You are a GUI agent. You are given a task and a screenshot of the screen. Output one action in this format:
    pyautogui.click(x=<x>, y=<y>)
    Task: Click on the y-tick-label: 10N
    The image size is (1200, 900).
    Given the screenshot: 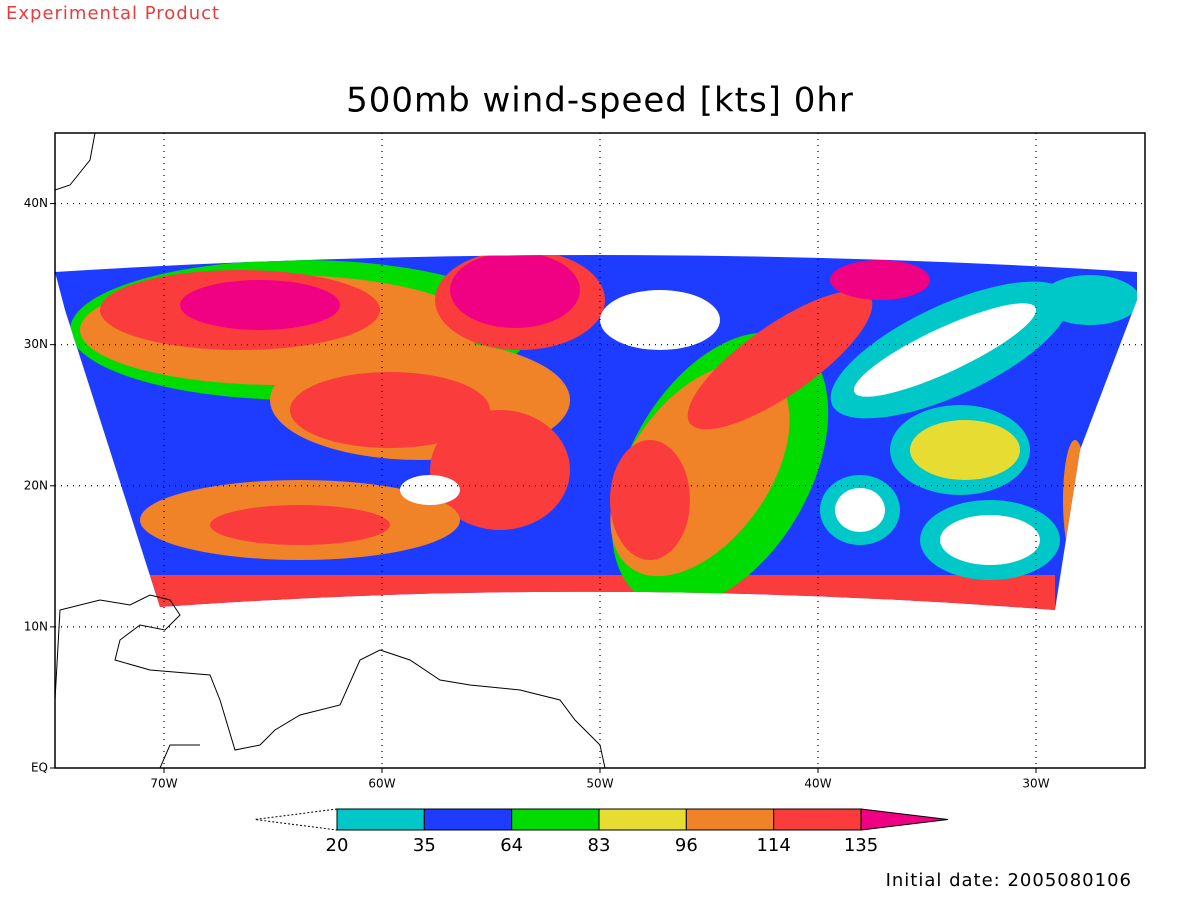 What is the action you would take?
    pyautogui.click(x=36, y=626)
    